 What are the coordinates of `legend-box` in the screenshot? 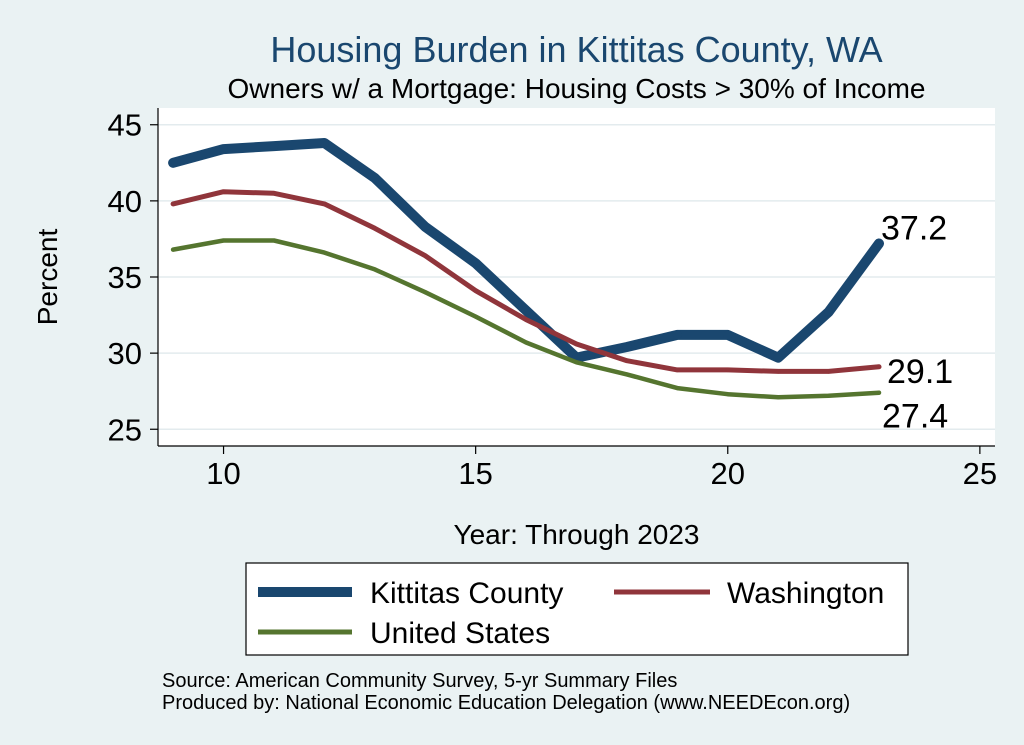 It's located at (577, 609).